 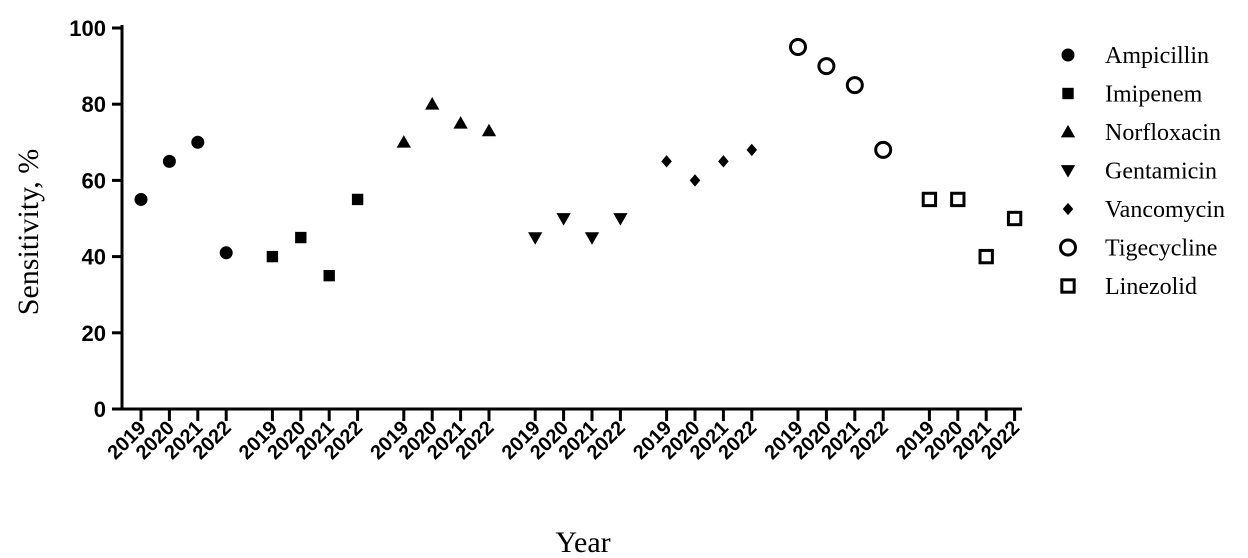 I want to click on y-tick-label: 40, so click(x=94, y=257).